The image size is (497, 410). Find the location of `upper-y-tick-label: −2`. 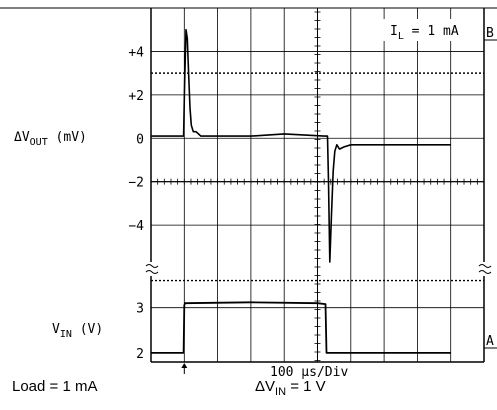

upper-y-tick-label: −2 is located at coordinates (136, 183).